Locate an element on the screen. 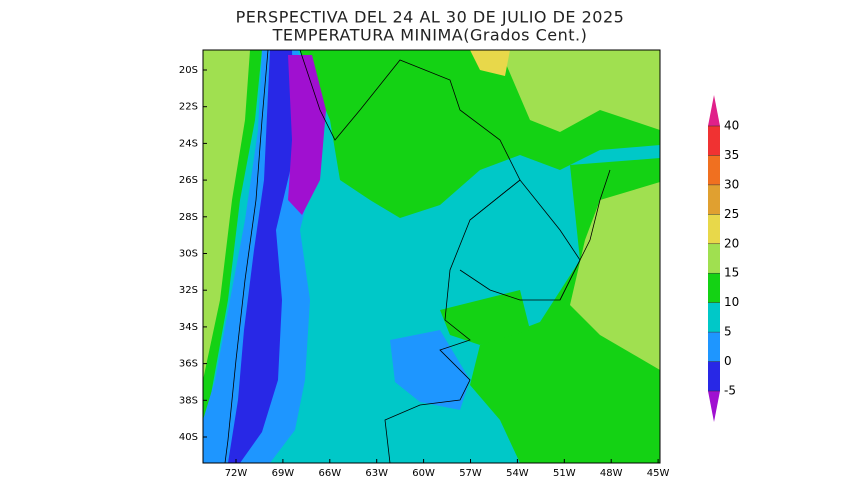  latitude-label: 22S is located at coordinates (188, 107).